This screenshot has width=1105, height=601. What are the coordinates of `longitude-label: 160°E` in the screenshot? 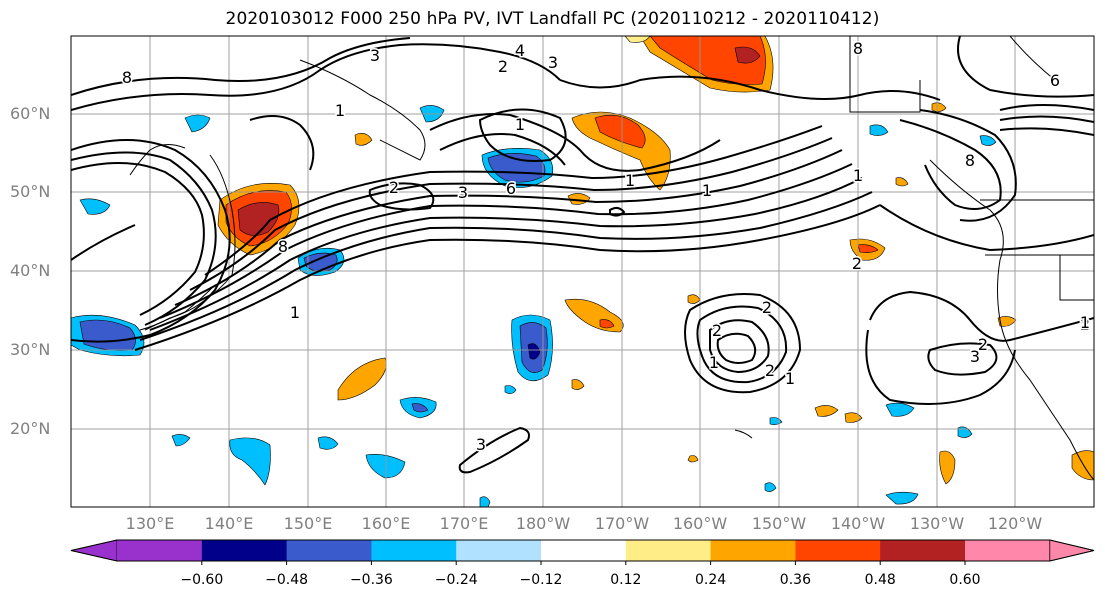 It's located at (386, 523).